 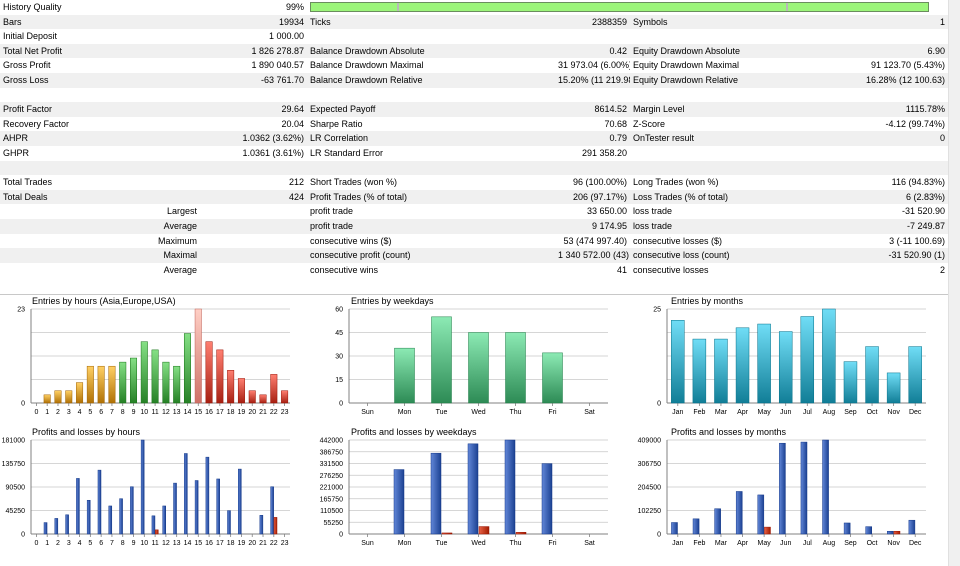 I want to click on profit-bar-Oct, so click(x=868, y=530).